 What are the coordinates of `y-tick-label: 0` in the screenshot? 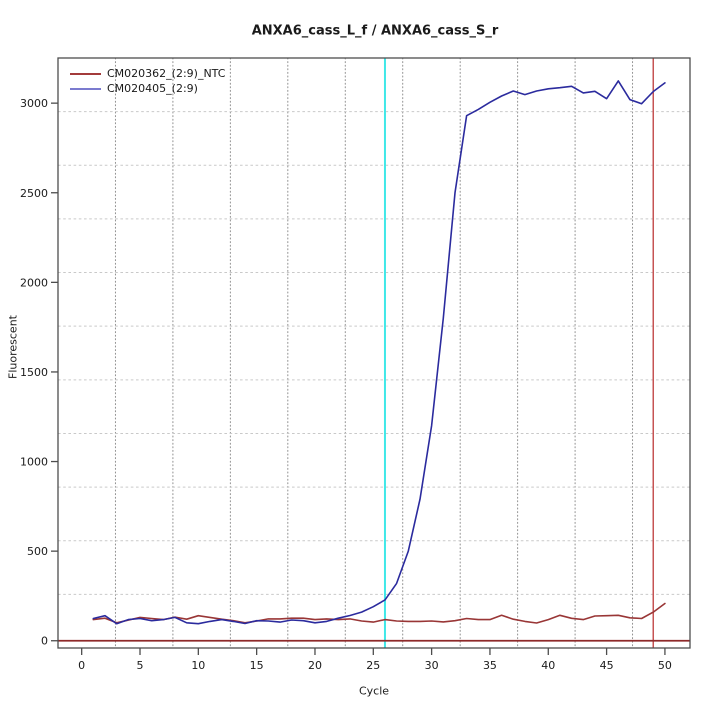 It's located at (44, 641).